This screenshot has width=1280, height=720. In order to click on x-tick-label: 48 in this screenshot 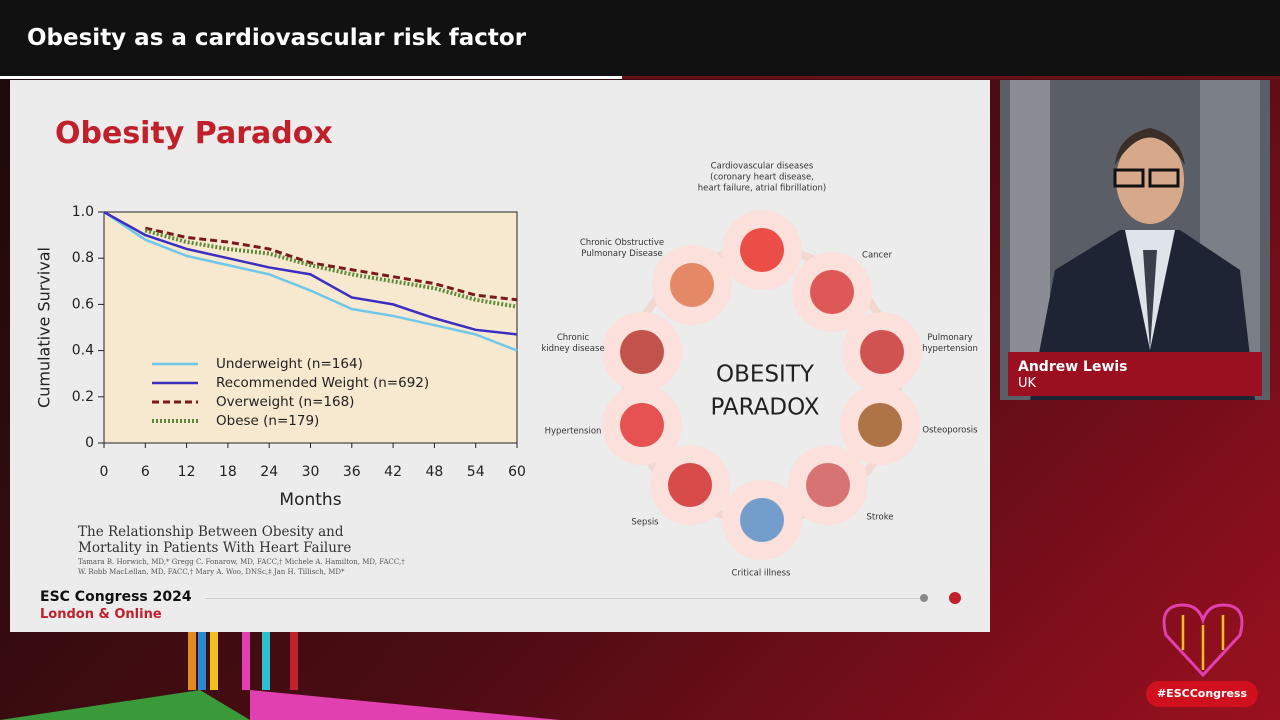, I will do `click(434, 472)`.